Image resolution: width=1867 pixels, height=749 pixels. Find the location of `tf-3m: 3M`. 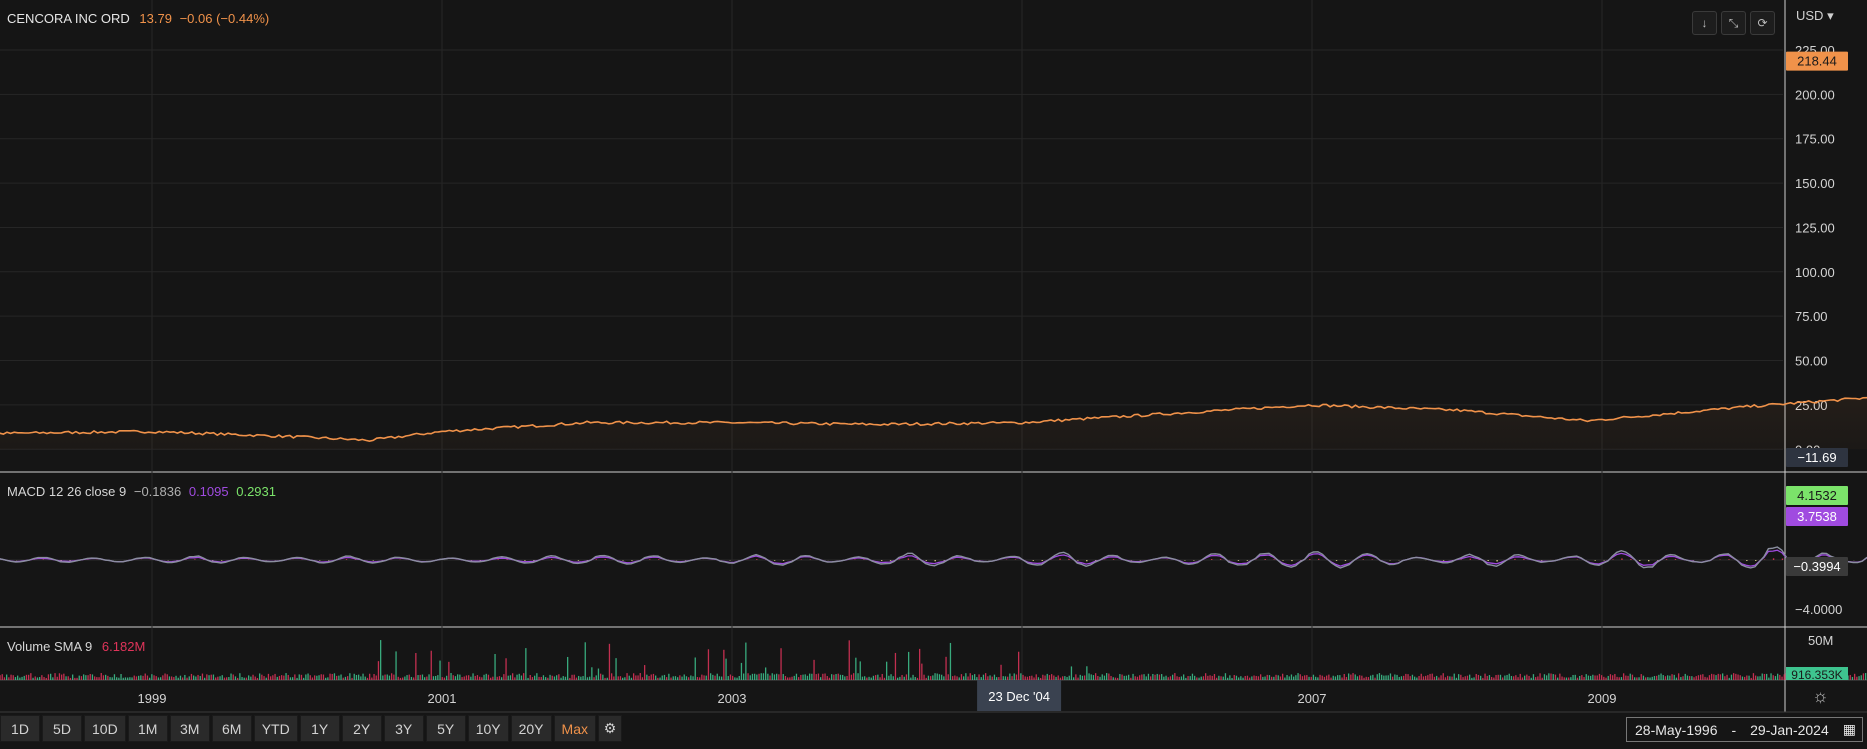

tf-3m: 3M is located at coordinates (189, 728).